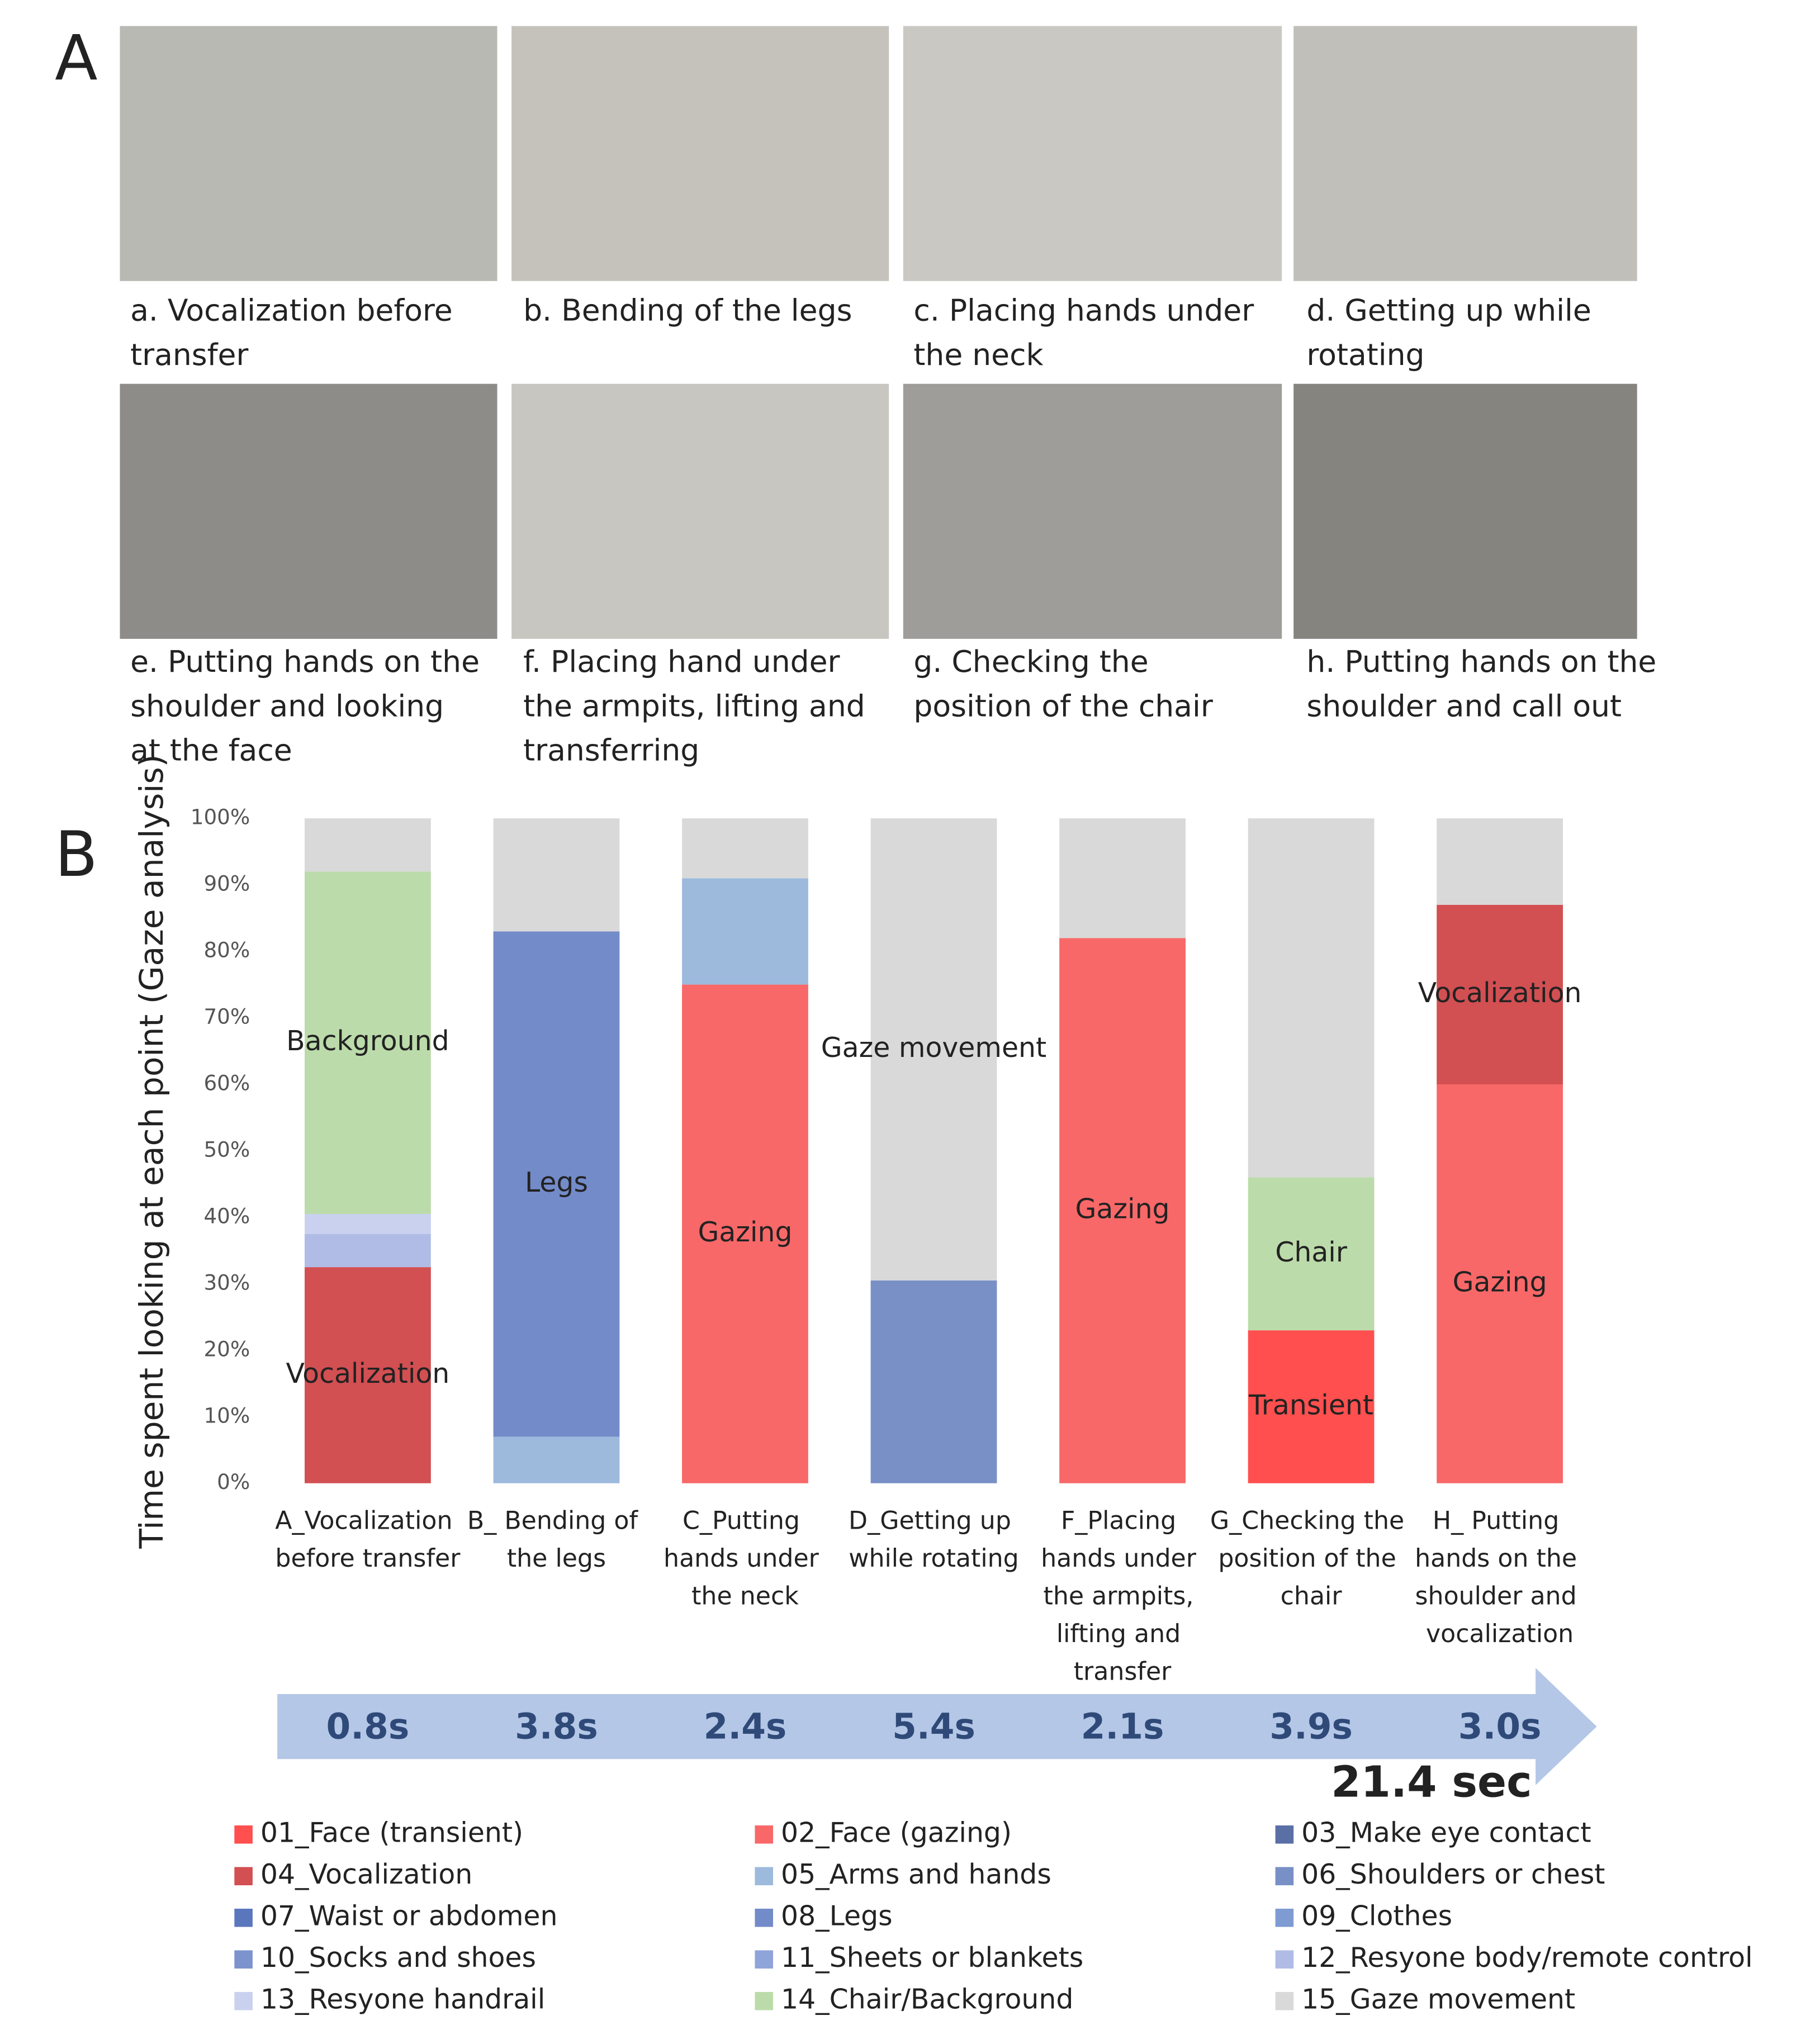 This screenshot has height=2044, width=1796. I want to click on y-tick-label: 0%, so click(233, 1481).